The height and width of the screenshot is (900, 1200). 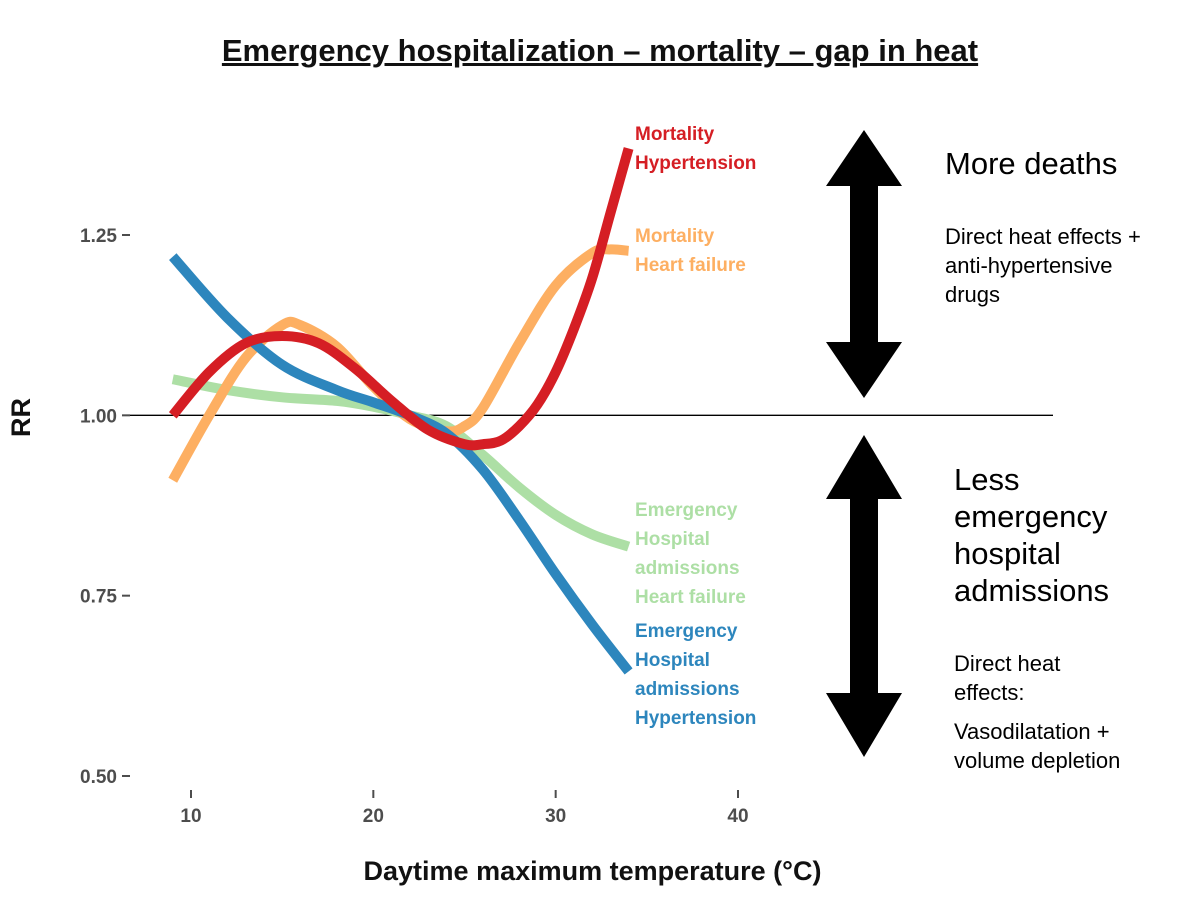 What do you see at coordinates (1029, 265) in the screenshot?
I see `annotation-top-line: anti-hypertensive` at bounding box center [1029, 265].